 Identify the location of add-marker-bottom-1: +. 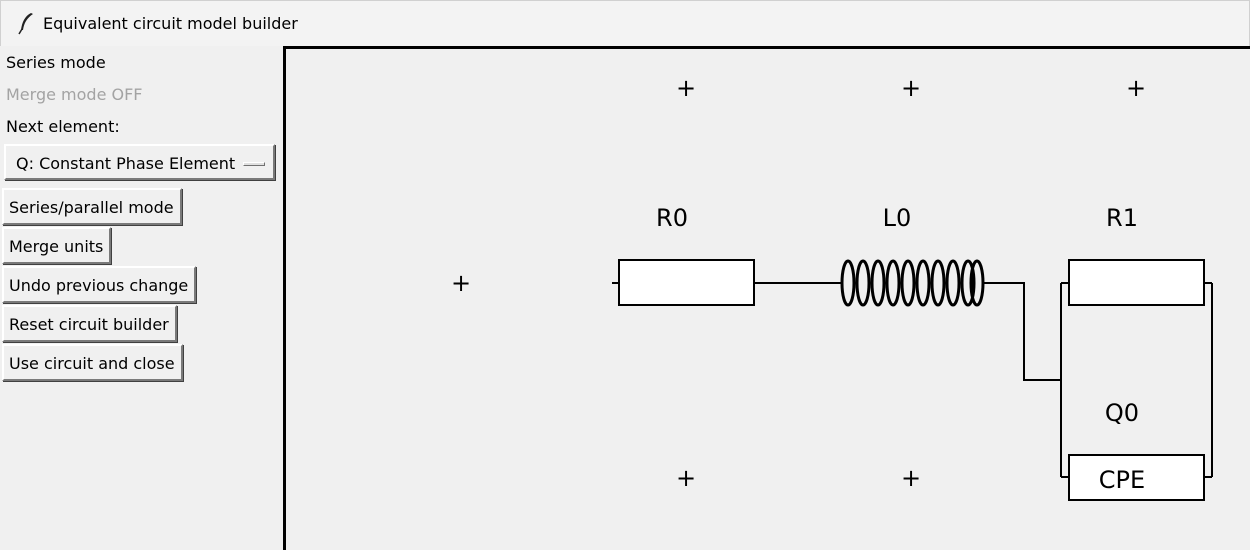
(686, 478).